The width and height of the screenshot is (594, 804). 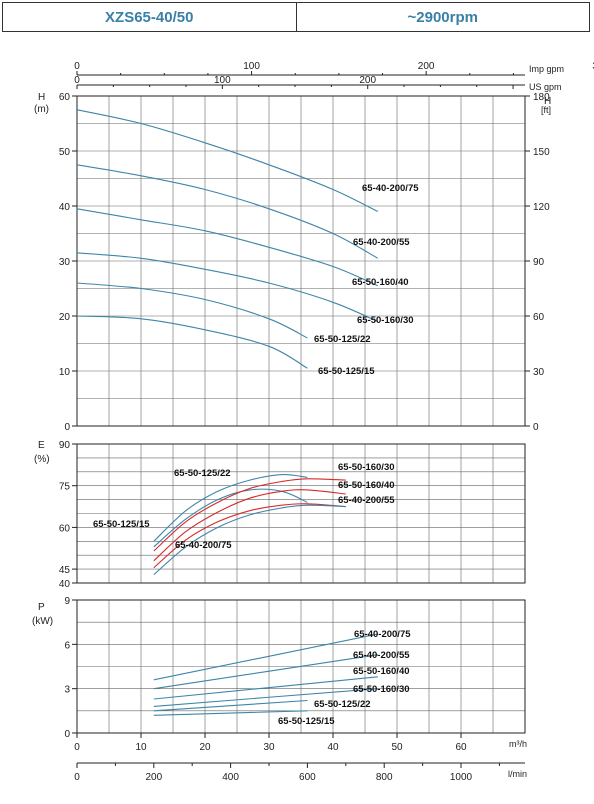 I want to click on us-gpm-unit: US gpm, so click(x=545, y=87).